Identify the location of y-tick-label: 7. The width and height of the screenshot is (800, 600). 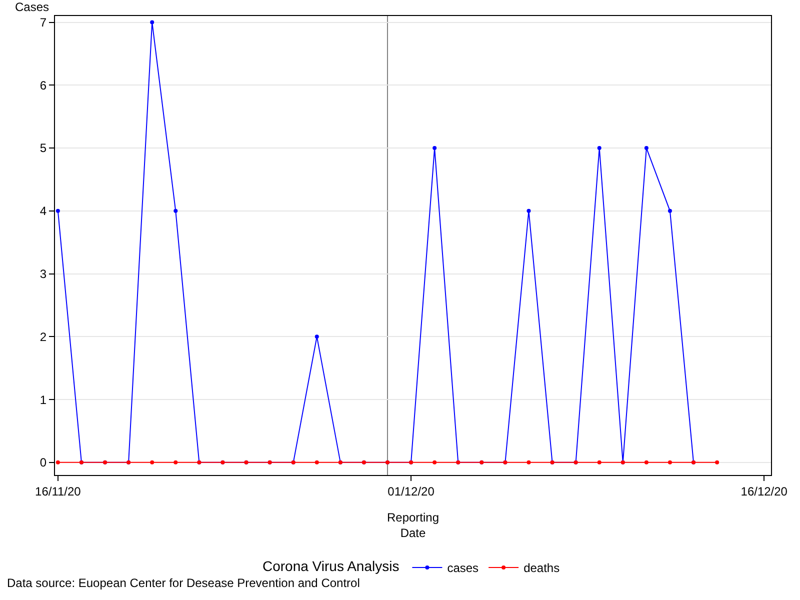
(43, 22).